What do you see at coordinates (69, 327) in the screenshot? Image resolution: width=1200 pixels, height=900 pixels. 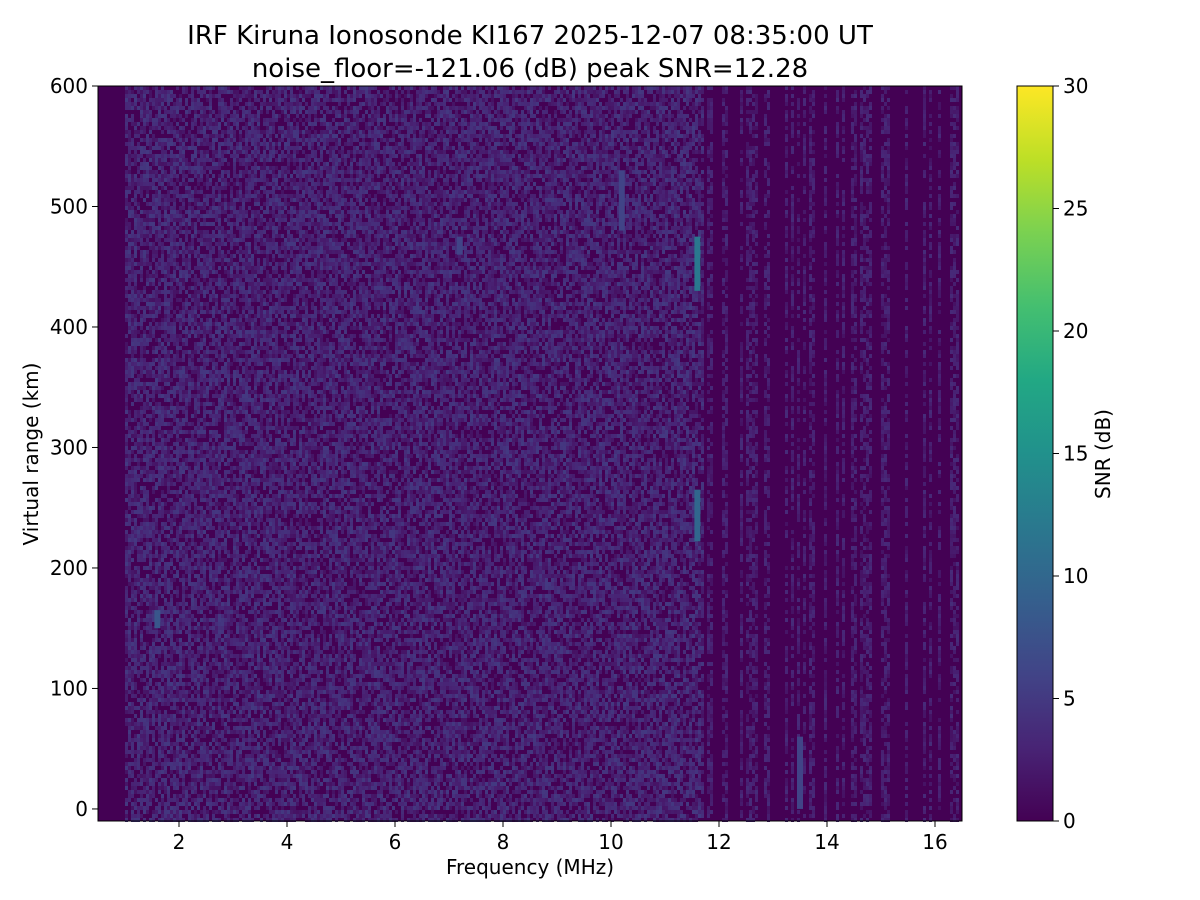 I see `y-tick-label: 400` at bounding box center [69, 327].